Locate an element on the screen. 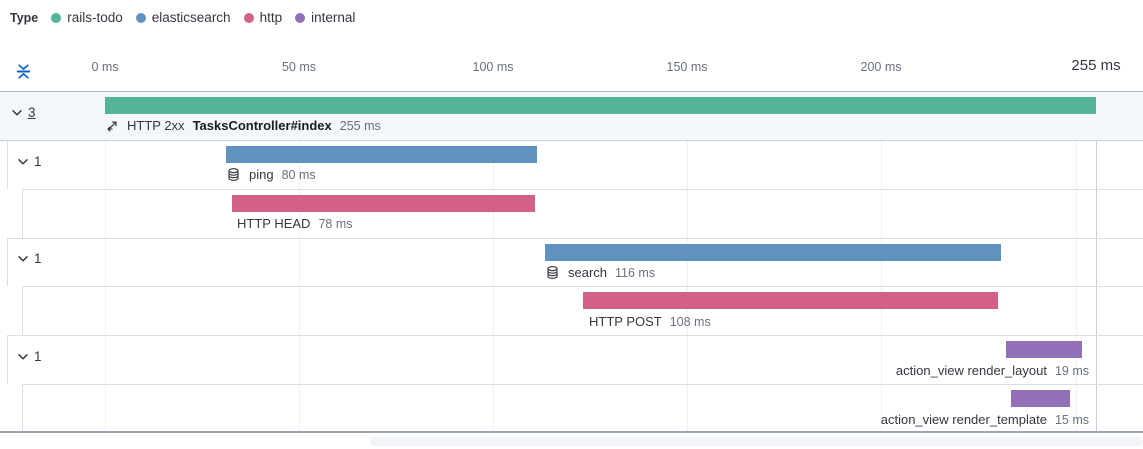 Image resolution: width=1143 pixels, height=449 pixels. legend-item-label: internal is located at coordinates (333, 17).